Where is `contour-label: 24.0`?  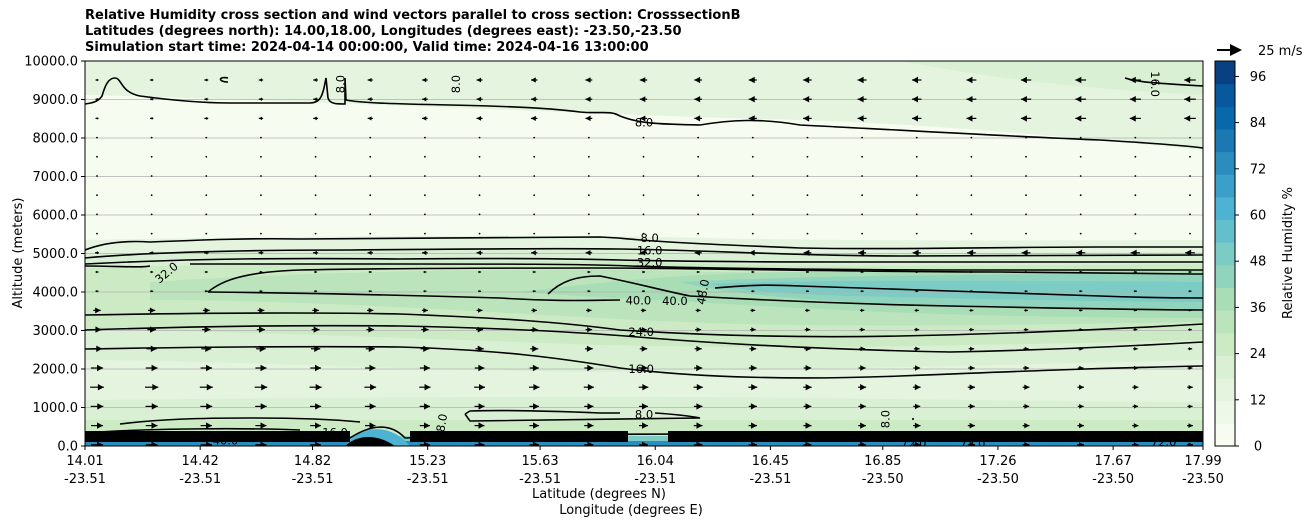 contour-label: 24.0 is located at coordinates (641, 332).